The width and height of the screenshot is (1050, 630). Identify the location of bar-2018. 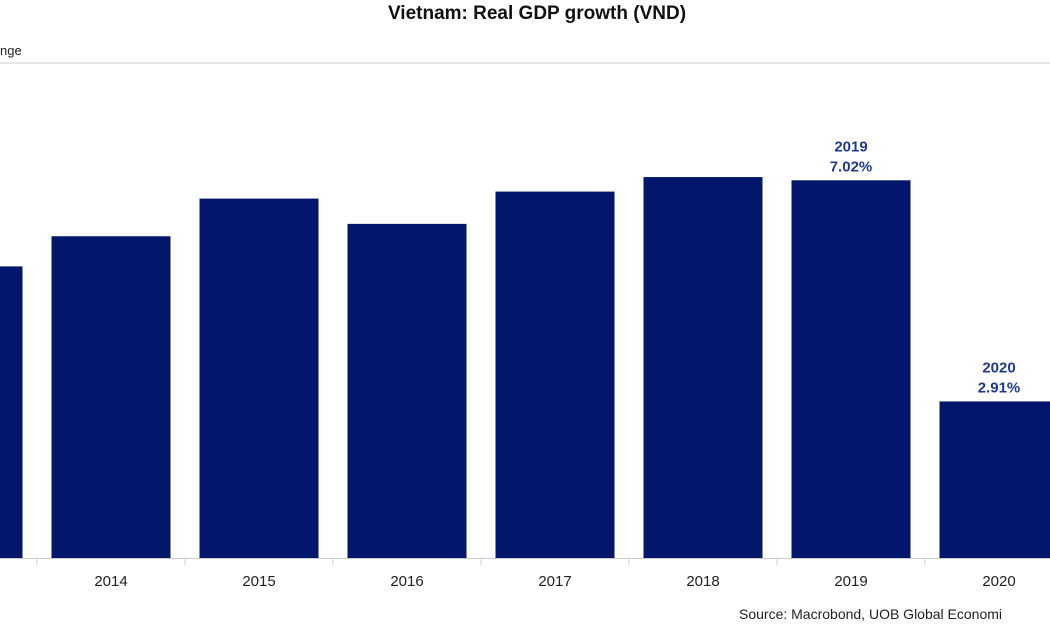
(703, 367).